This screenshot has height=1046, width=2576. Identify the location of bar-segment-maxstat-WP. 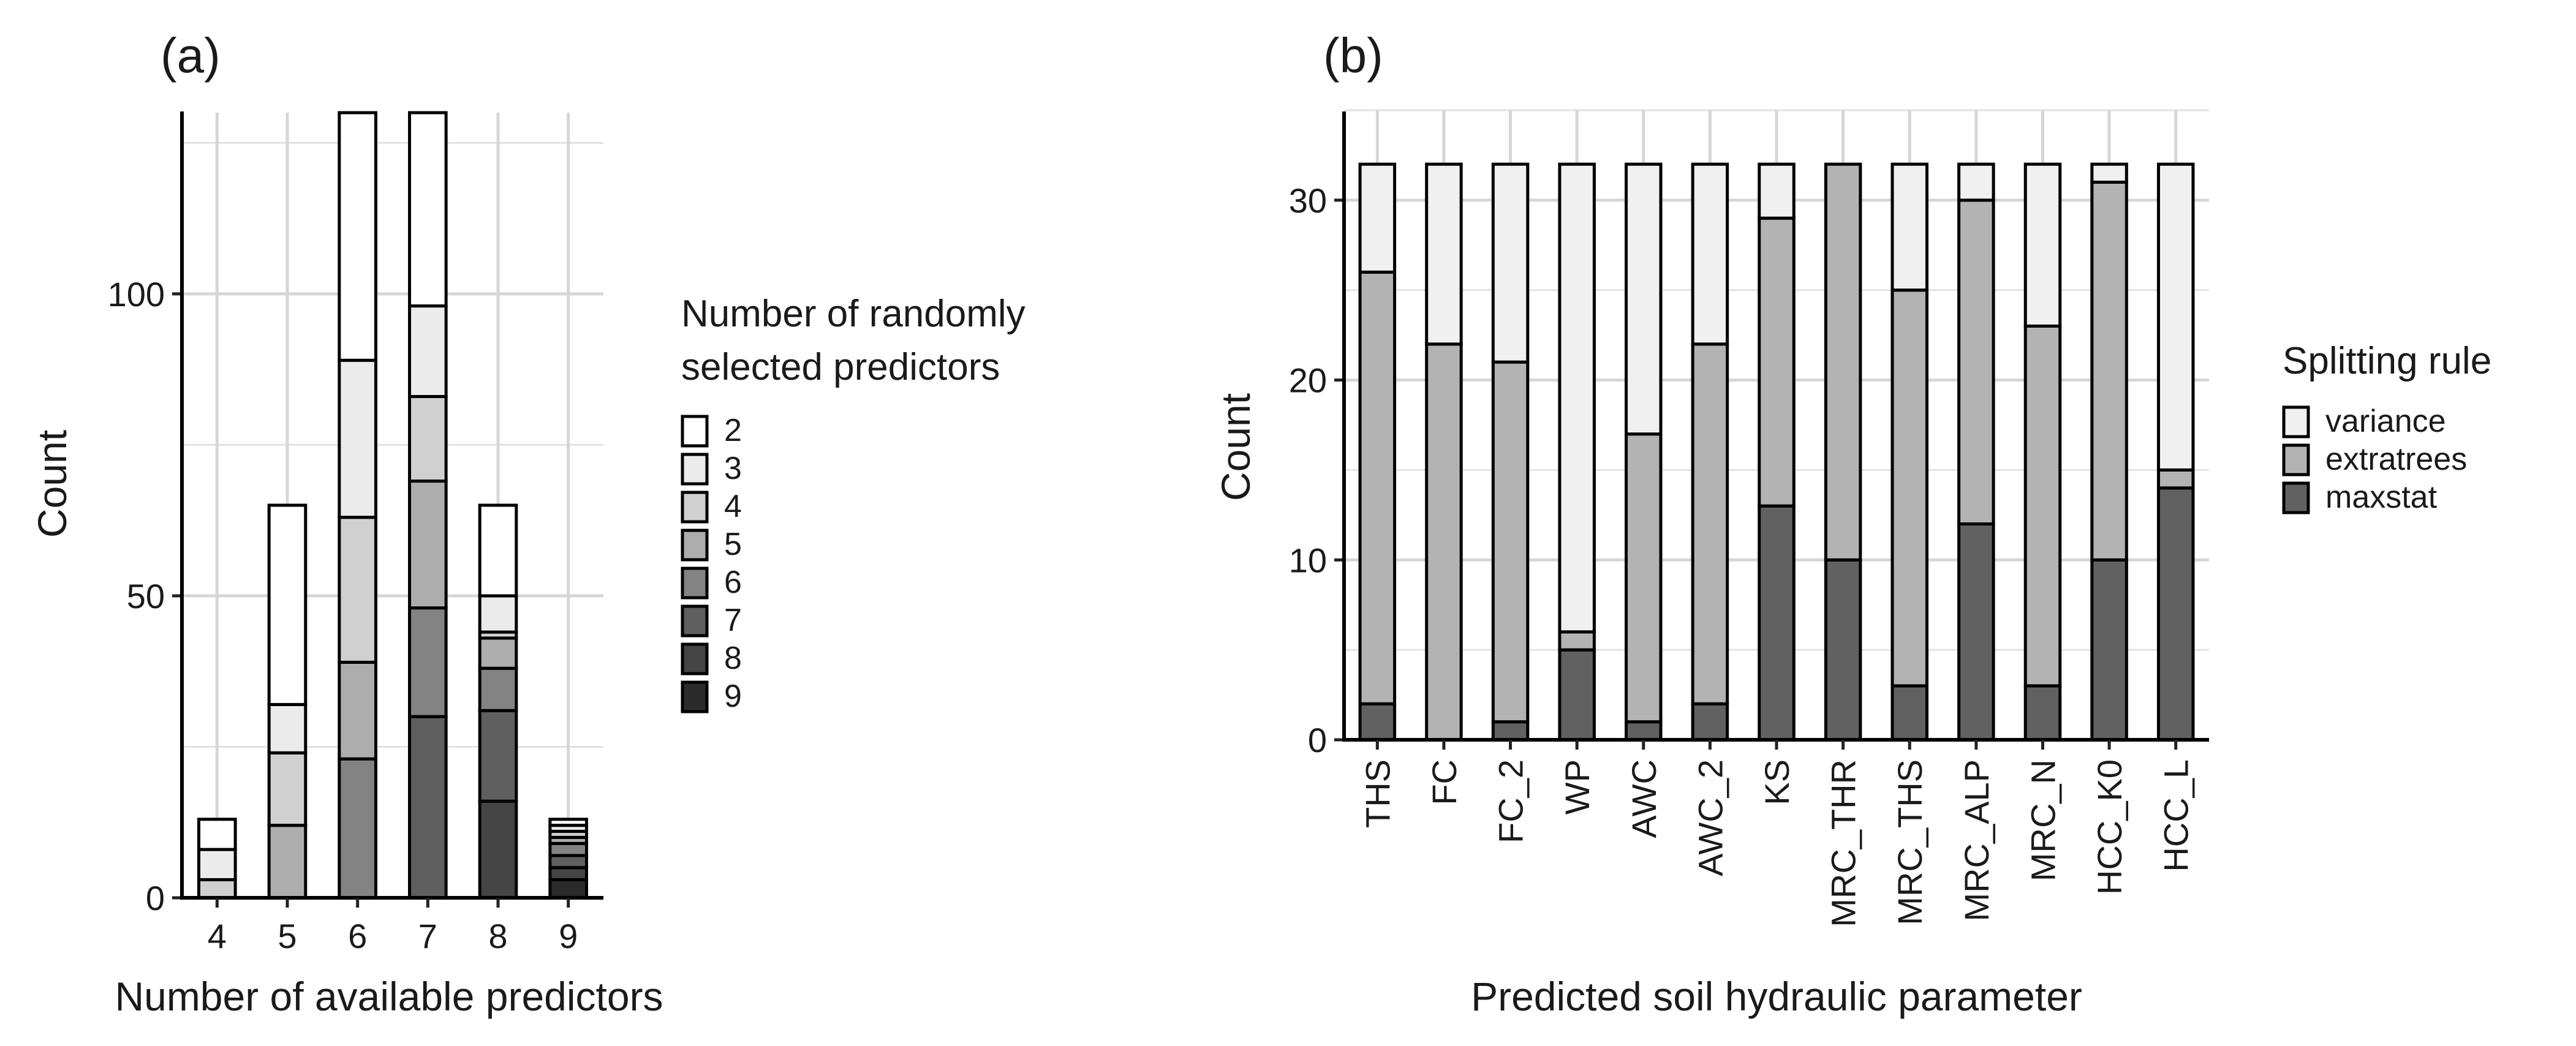
(1577, 695).